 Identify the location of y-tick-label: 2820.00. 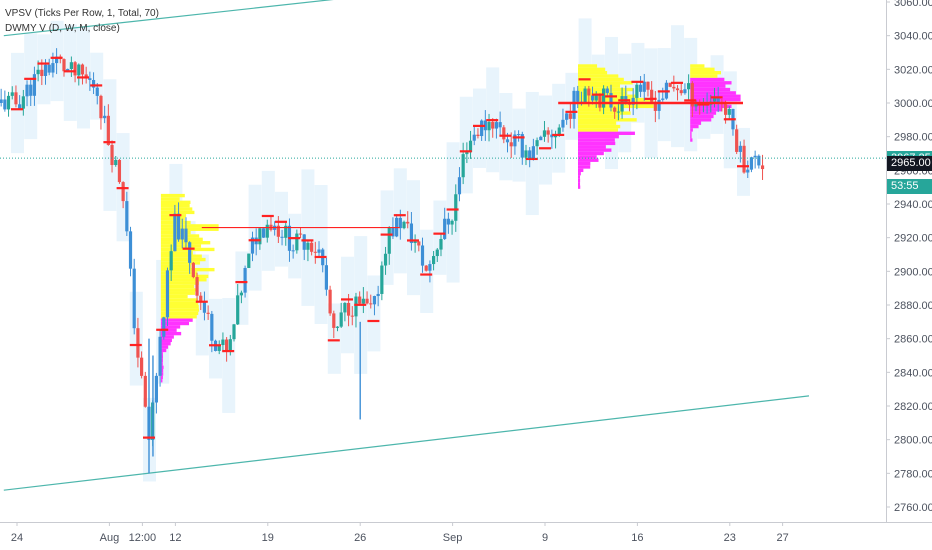
(913, 407).